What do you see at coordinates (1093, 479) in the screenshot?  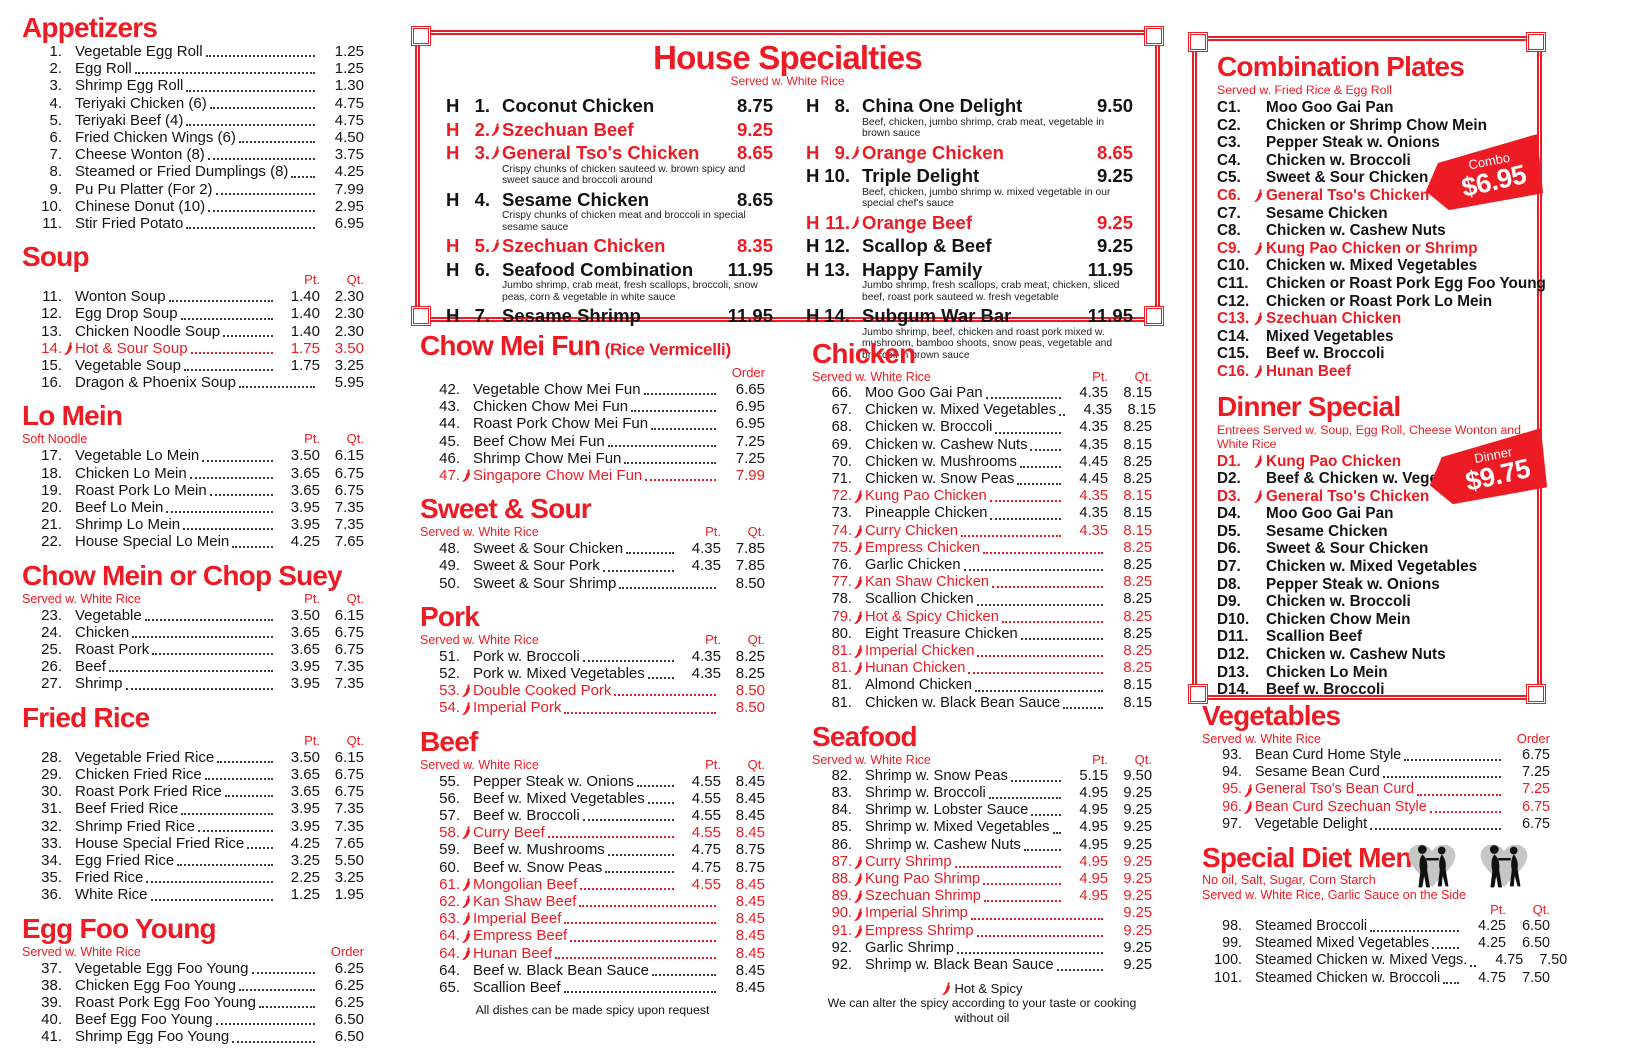 I see `item-price-pt: 4.45` at bounding box center [1093, 479].